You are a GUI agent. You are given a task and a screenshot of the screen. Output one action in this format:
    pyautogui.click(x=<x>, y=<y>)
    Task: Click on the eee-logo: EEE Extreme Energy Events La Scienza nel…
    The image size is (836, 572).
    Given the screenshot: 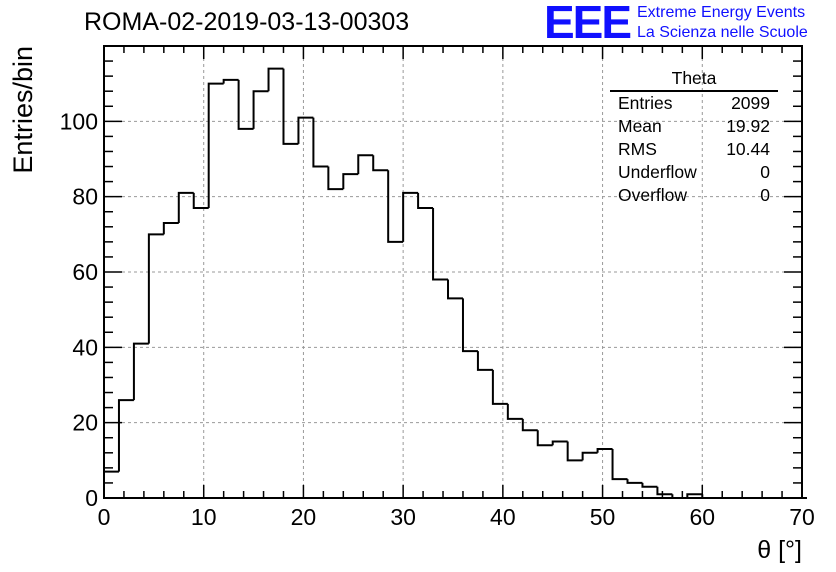 What is the action you would take?
    pyautogui.click(x=688, y=24)
    